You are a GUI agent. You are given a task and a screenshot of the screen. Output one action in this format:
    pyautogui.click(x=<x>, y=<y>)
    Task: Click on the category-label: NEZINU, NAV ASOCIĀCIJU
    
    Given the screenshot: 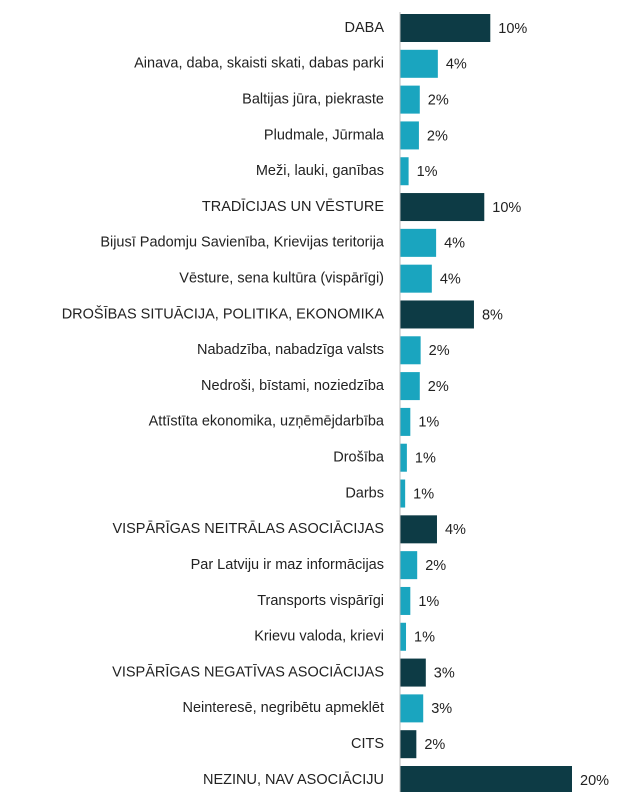 What is the action you would take?
    pyautogui.click(x=293, y=780)
    